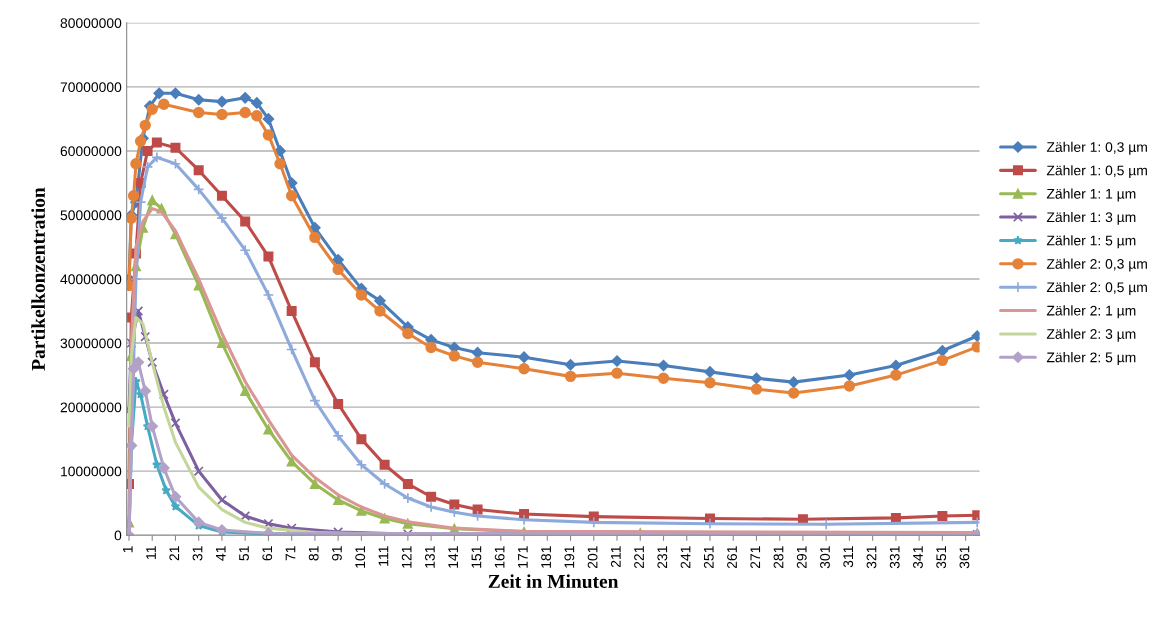  I want to click on x-tick-label: 71, so click(290, 553).